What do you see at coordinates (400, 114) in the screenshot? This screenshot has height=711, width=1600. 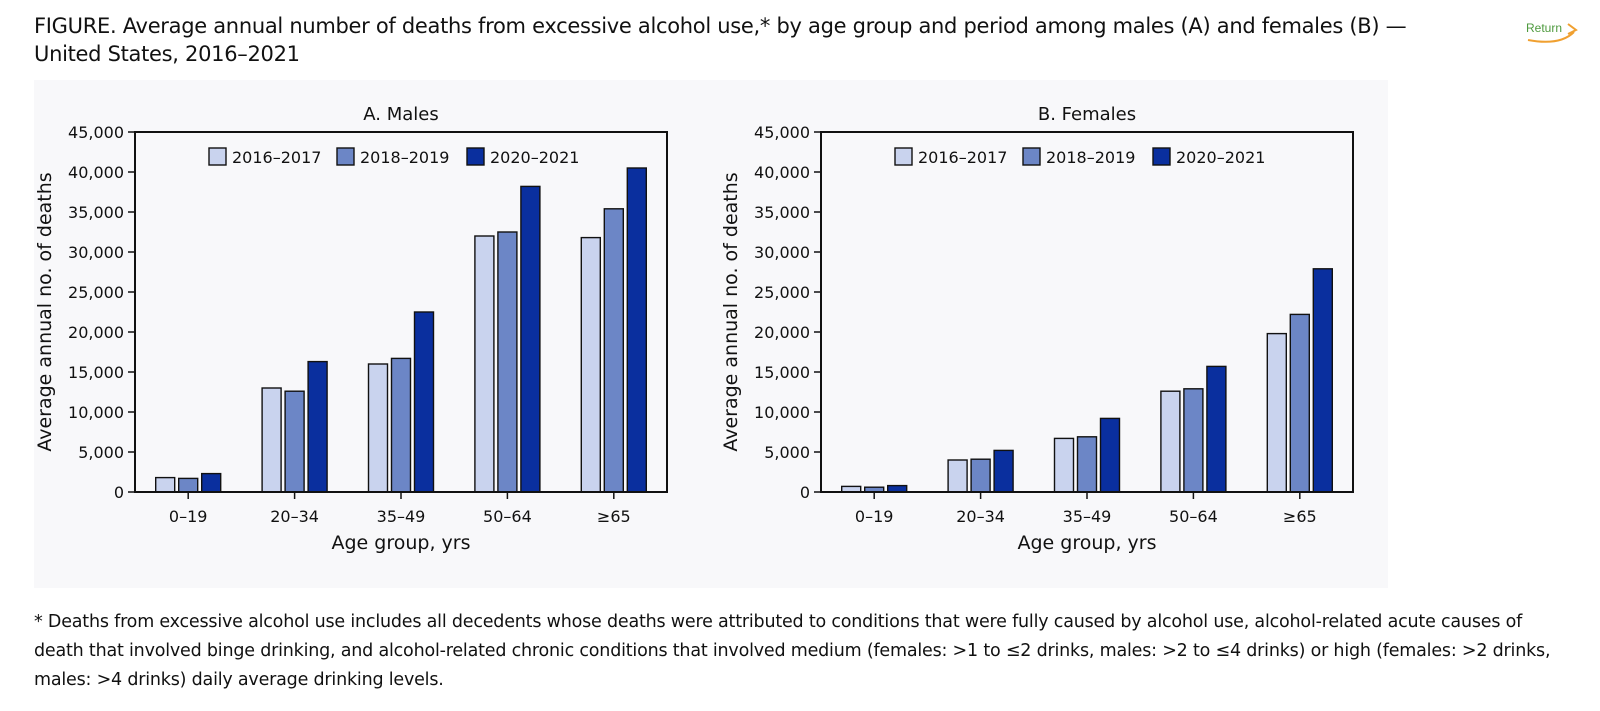 I see `chart-title: A. Males` at bounding box center [400, 114].